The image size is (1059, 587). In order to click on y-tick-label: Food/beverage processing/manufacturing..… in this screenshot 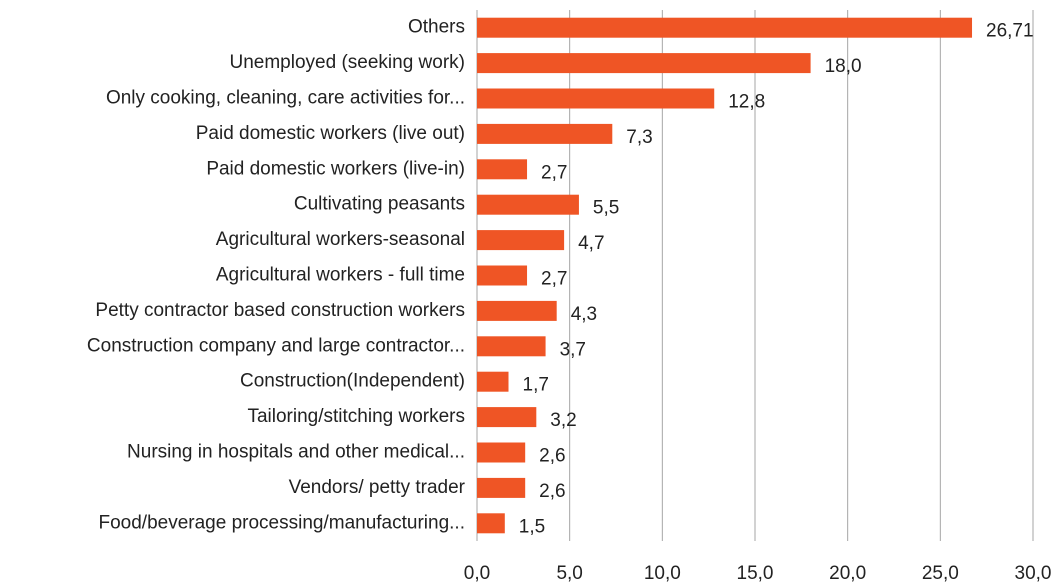, I will do `click(282, 522)`.